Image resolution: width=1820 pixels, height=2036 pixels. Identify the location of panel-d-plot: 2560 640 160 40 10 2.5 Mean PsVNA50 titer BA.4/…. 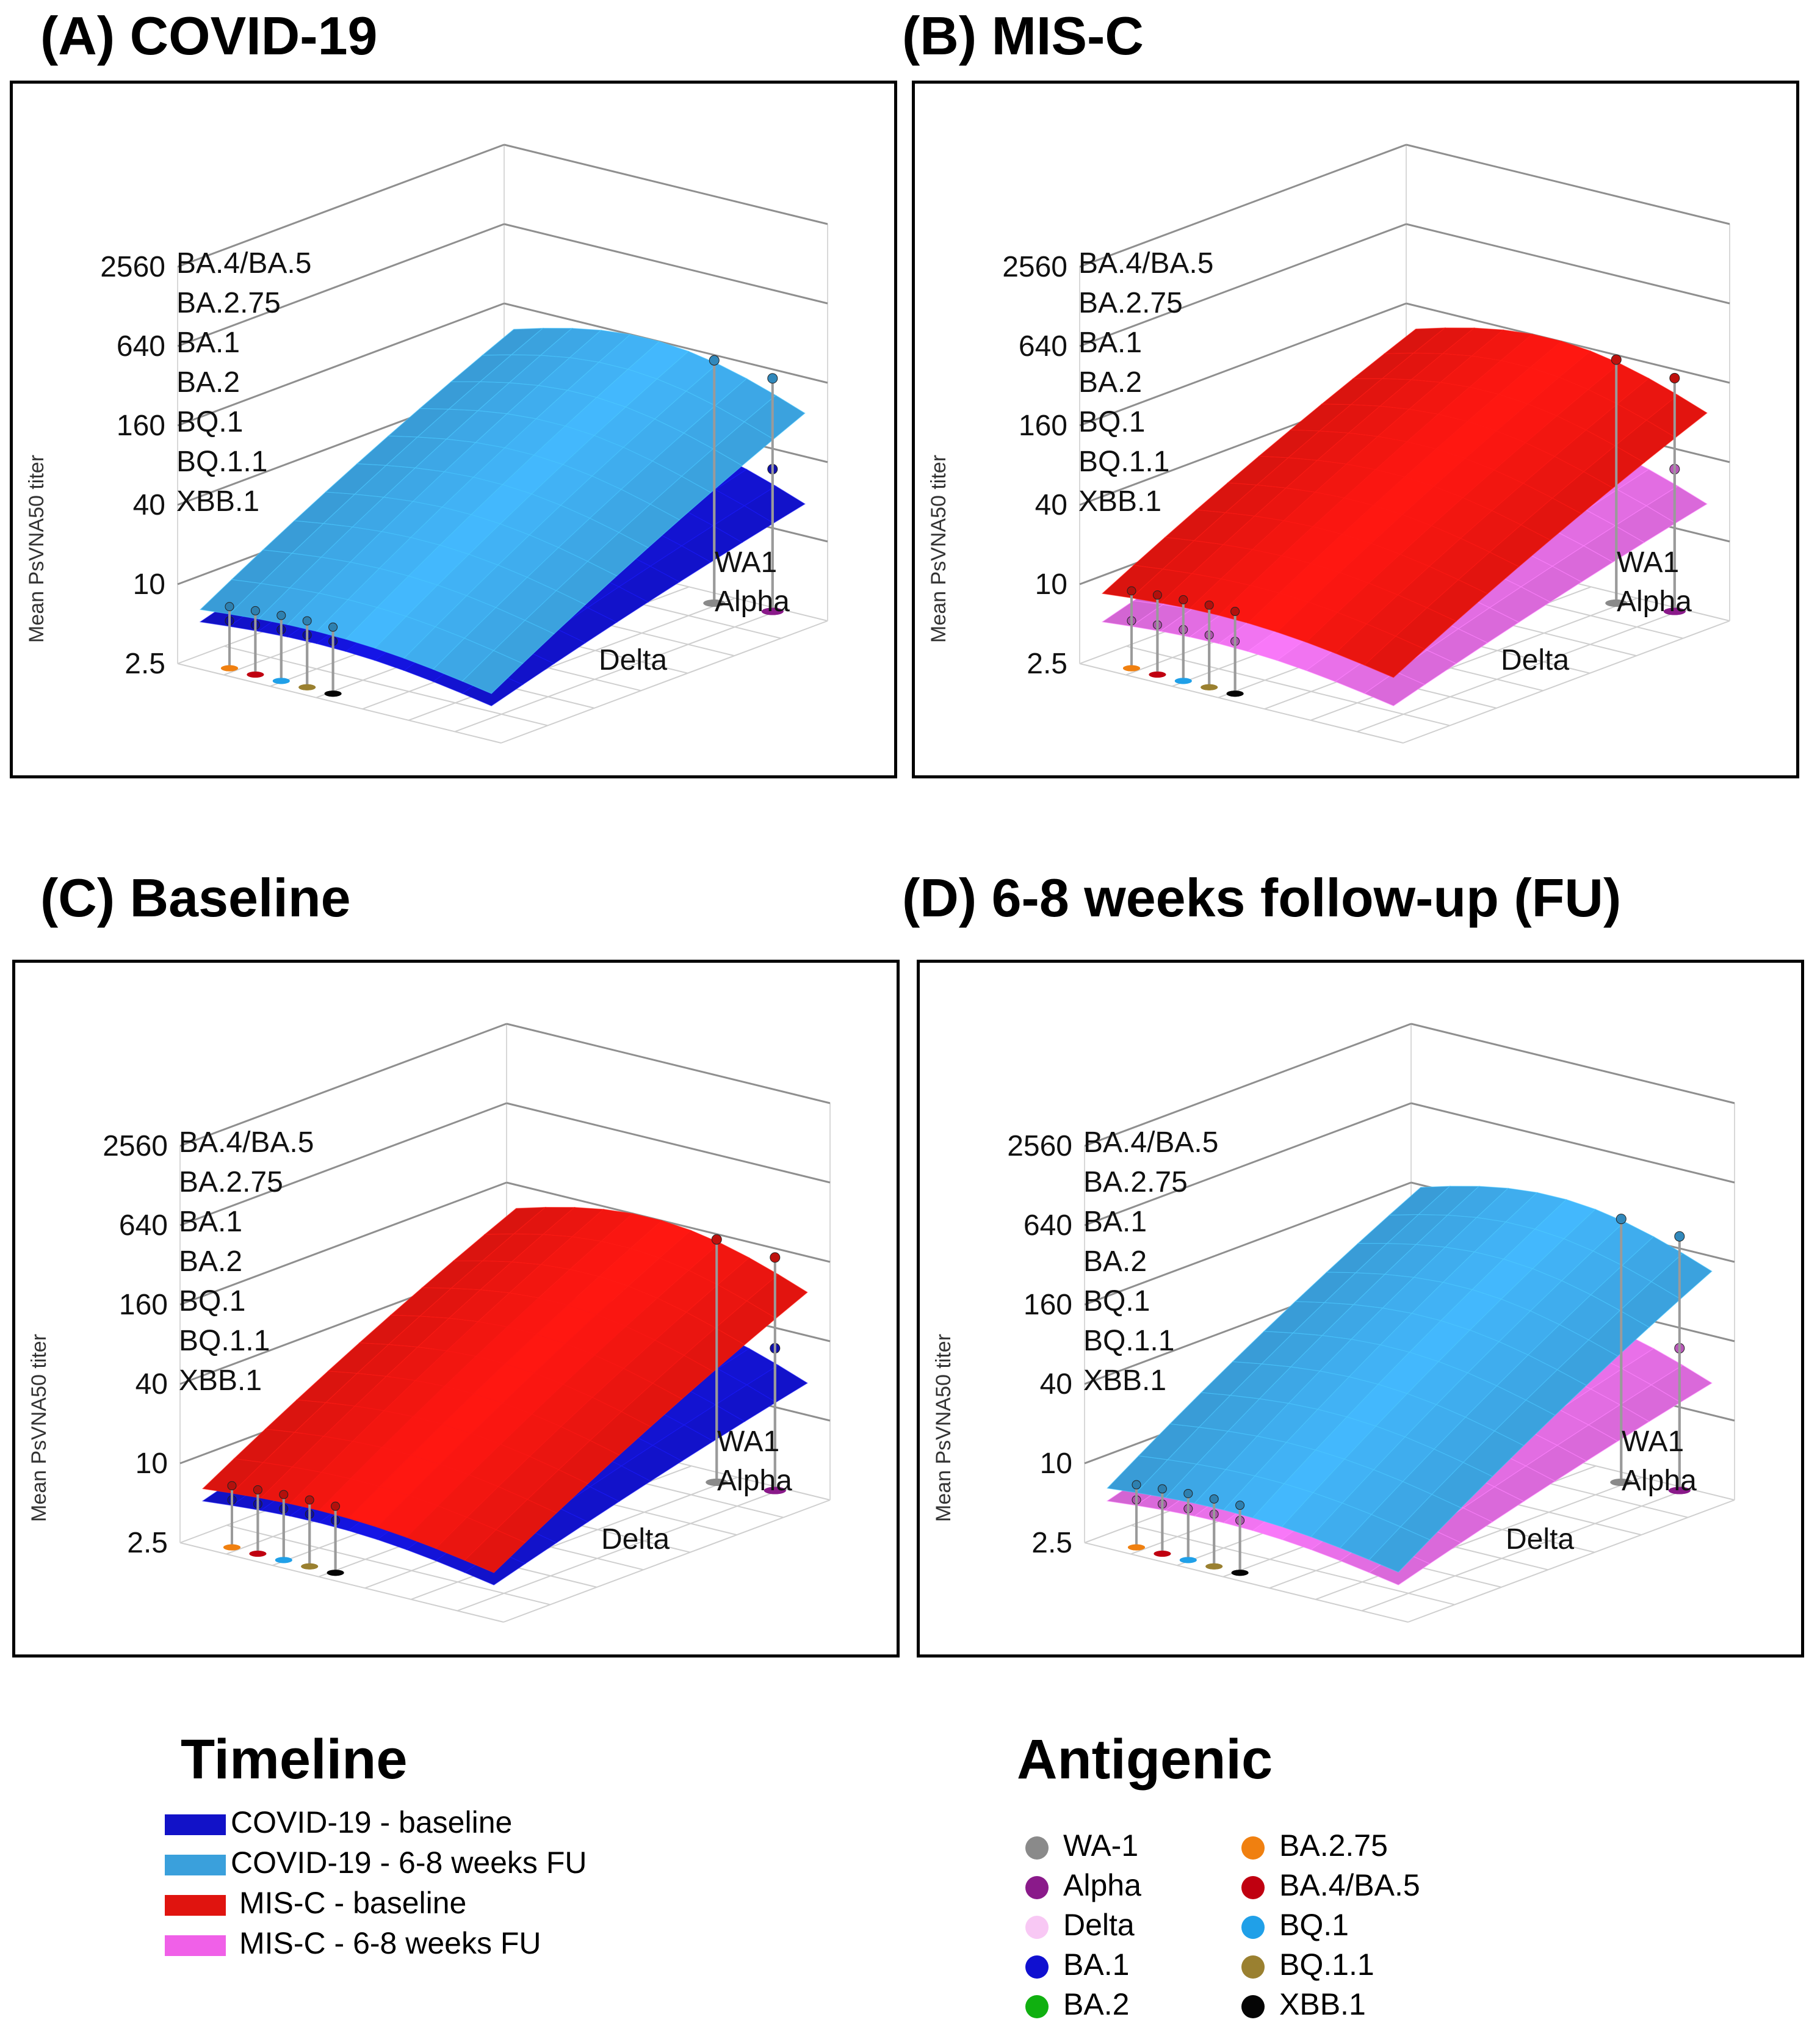
(1333, 1323).